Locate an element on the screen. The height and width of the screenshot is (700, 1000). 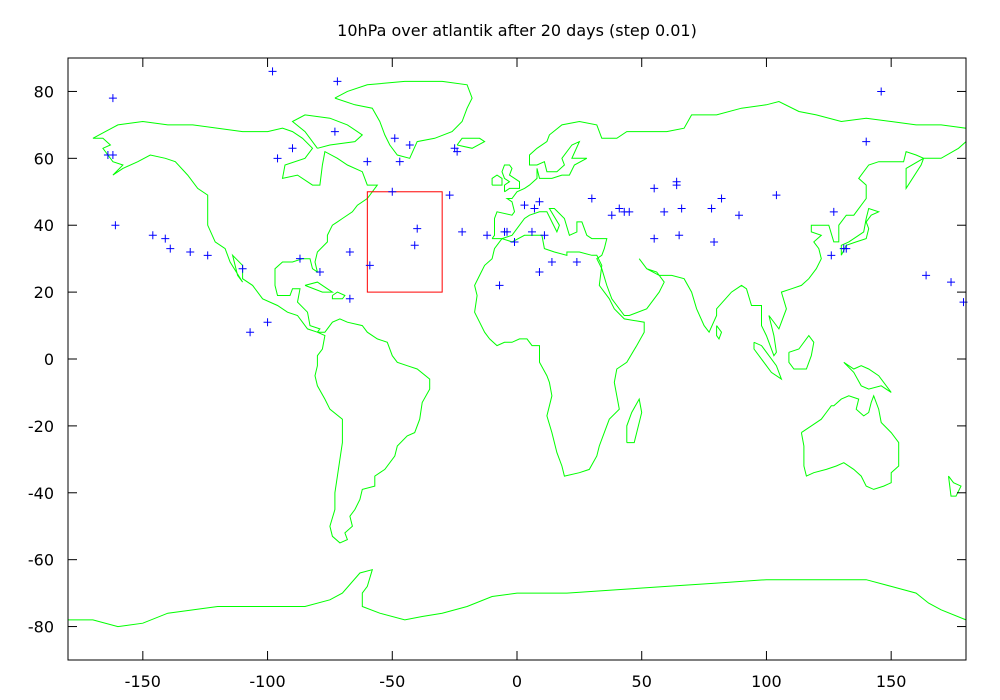
coastline-madagascar is located at coordinates (634, 420).